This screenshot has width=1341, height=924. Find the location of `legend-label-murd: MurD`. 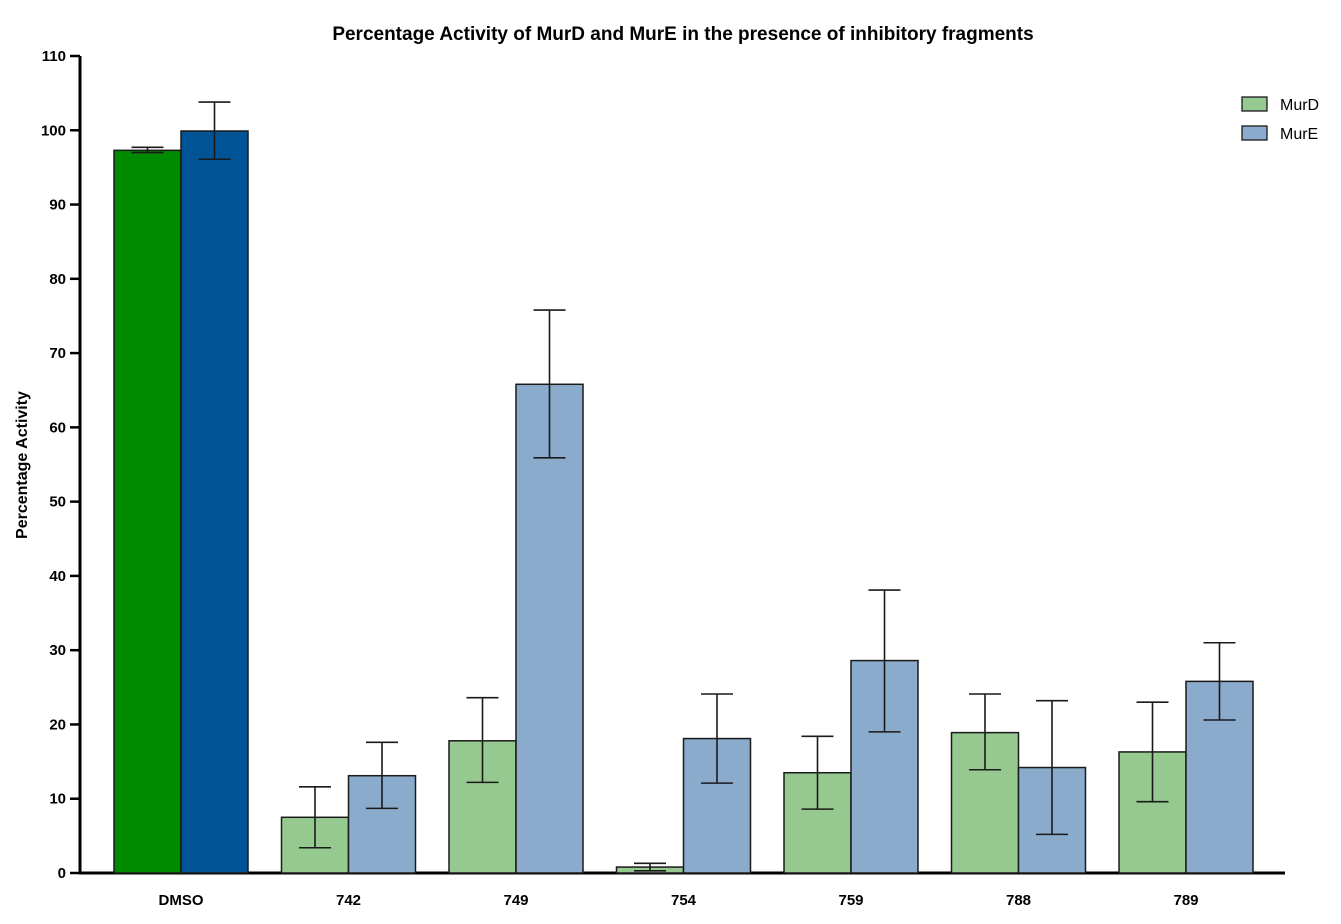

legend-label-murd: MurD is located at coordinates (1299, 105).